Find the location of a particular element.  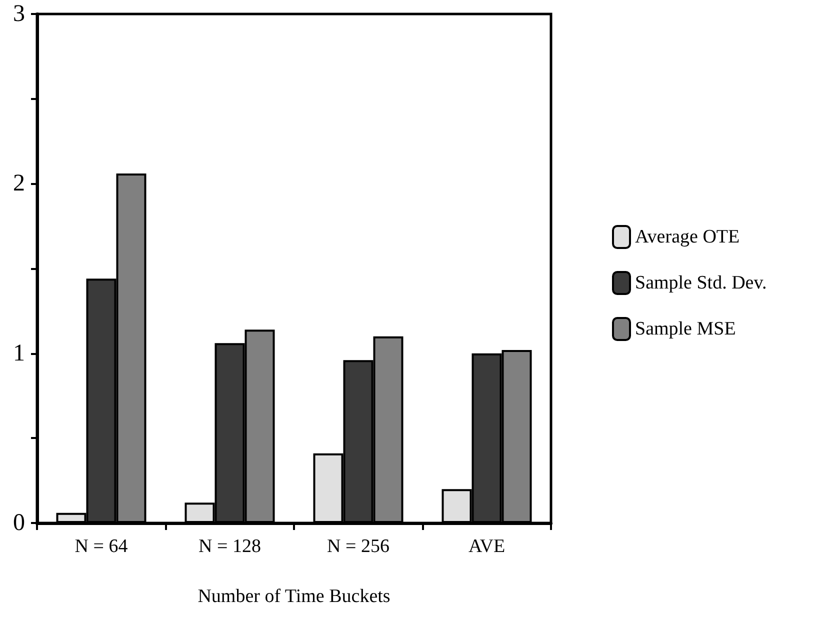

y-tick-label: 0 is located at coordinates (19, 523).